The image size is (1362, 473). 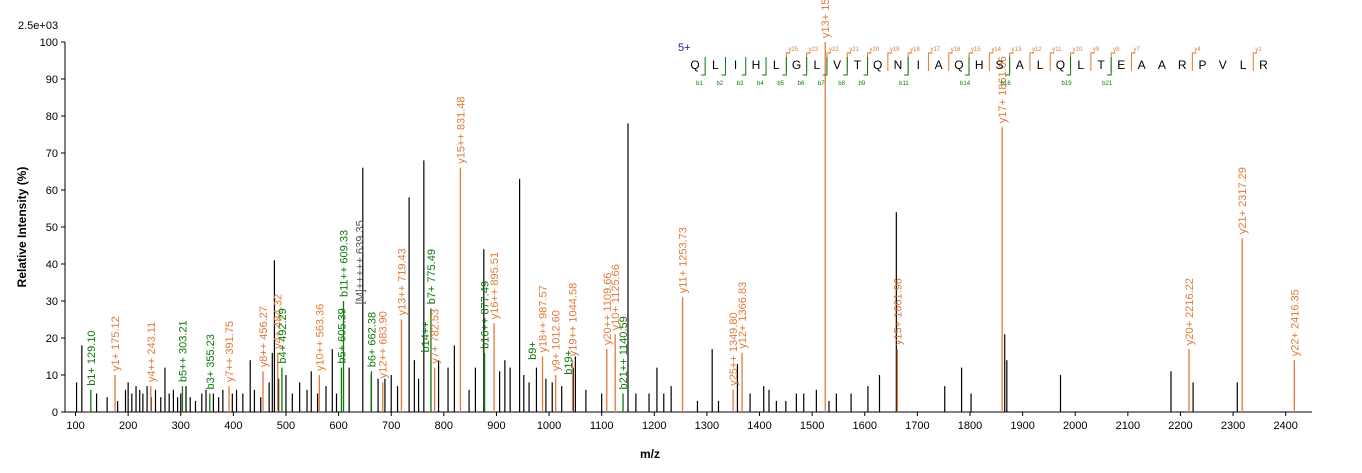 What do you see at coordinates (1258, 50) in the screenshot?
I see `y-fragment-label: y1` at bounding box center [1258, 50].